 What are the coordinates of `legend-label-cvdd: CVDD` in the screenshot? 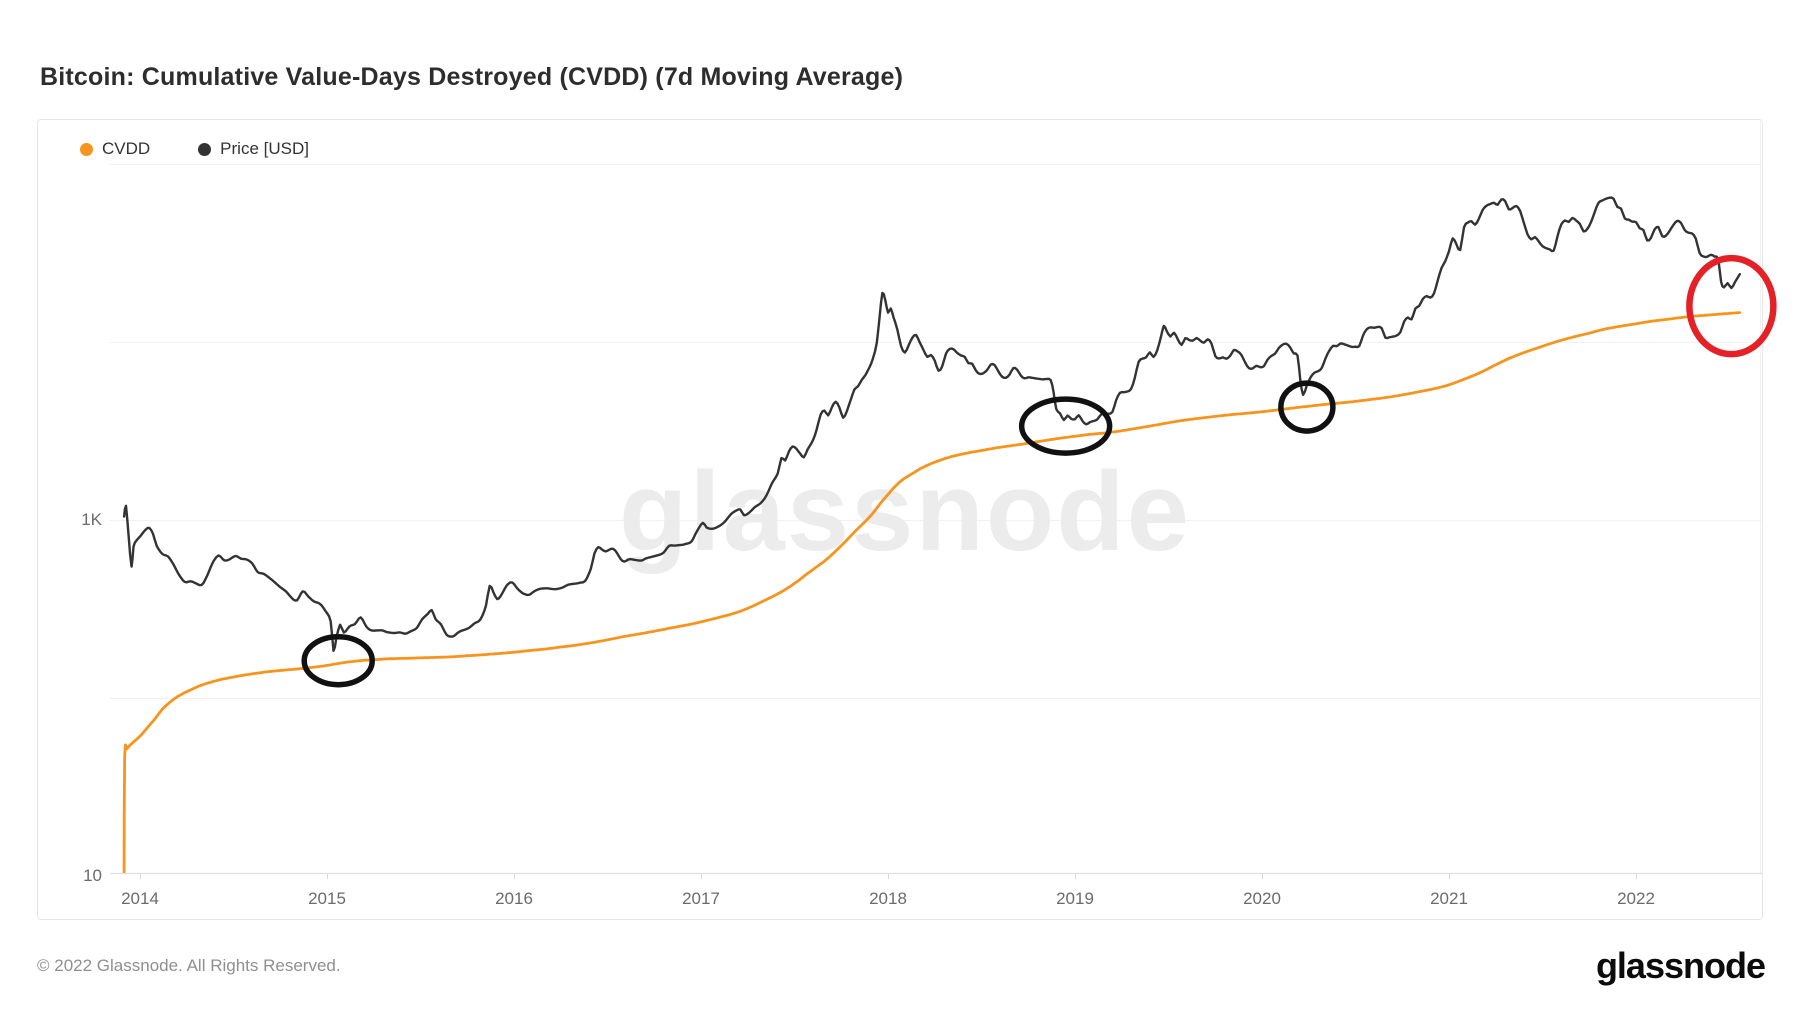 It's located at (126, 148).